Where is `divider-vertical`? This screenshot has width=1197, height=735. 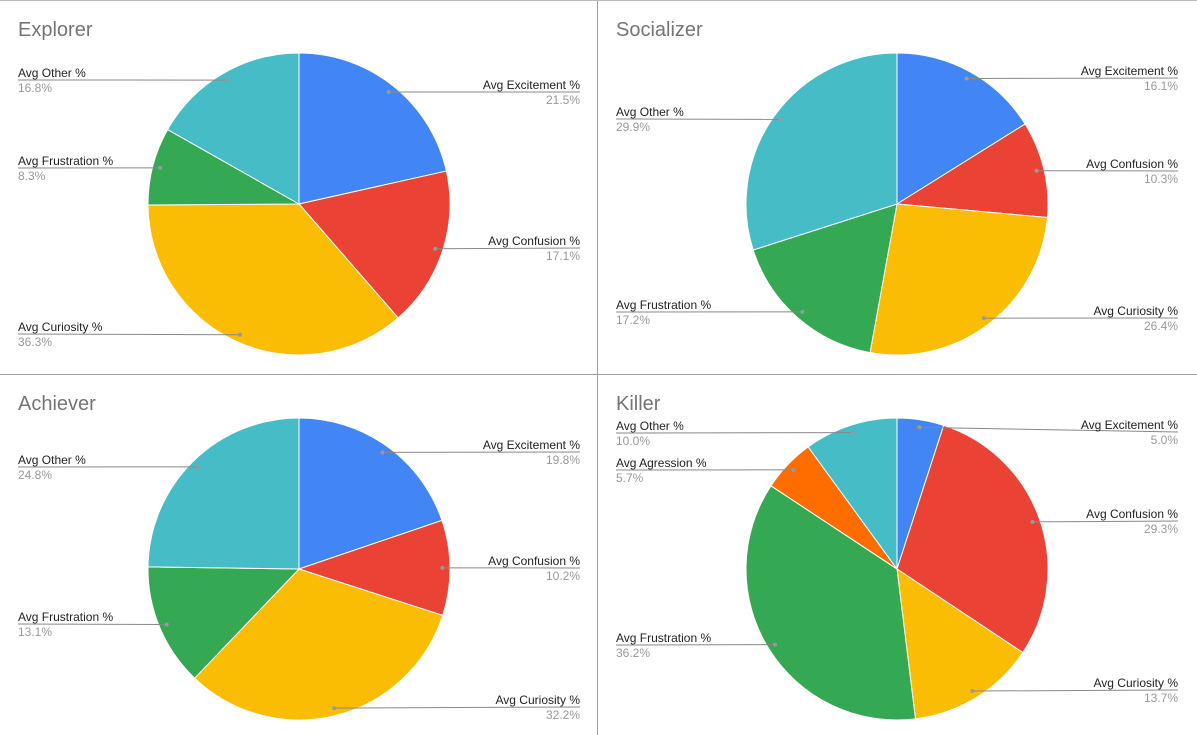
divider-vertical is located at coordinates (597, 368).